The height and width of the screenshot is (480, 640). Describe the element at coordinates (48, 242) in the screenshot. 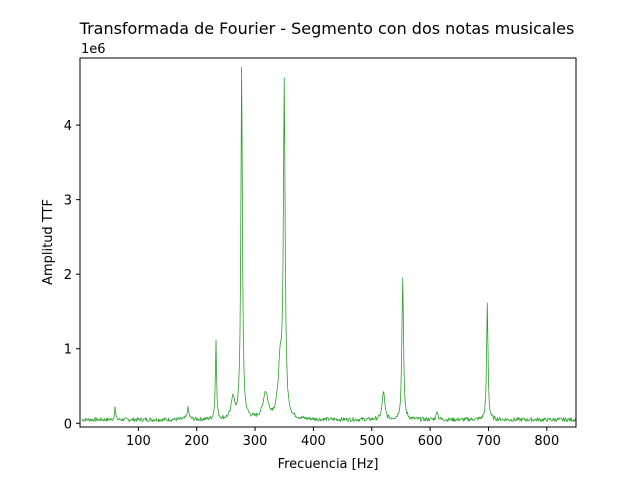

I see `y-axis-label: Amplitud TTF` at that location.